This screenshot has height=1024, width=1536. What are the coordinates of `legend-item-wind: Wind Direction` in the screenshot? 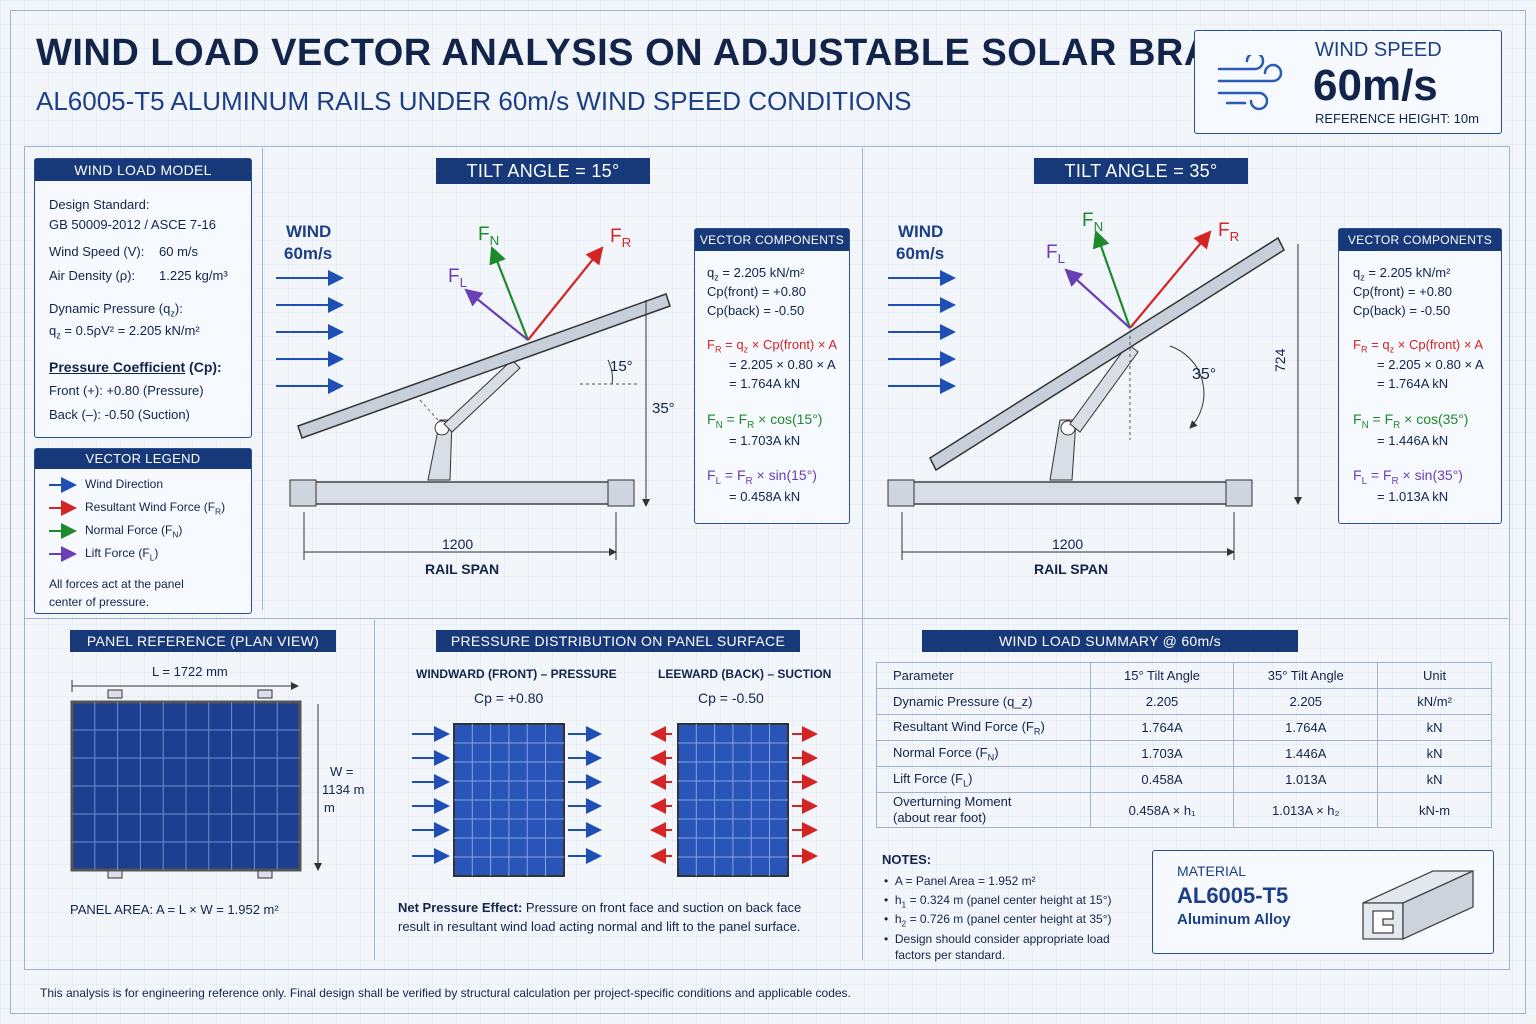 It's located at (124, 484).